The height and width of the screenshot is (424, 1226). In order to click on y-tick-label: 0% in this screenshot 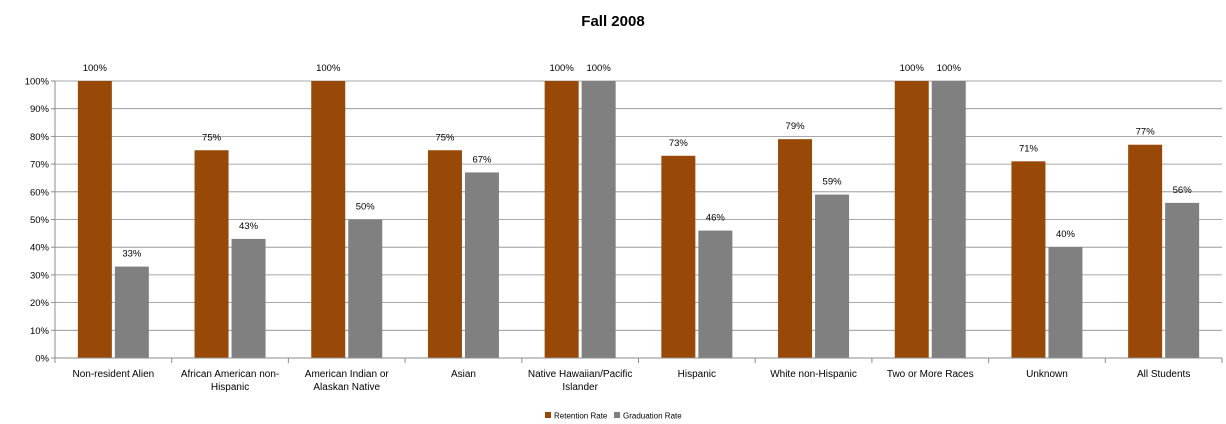, I will do `click(42, 359)`.